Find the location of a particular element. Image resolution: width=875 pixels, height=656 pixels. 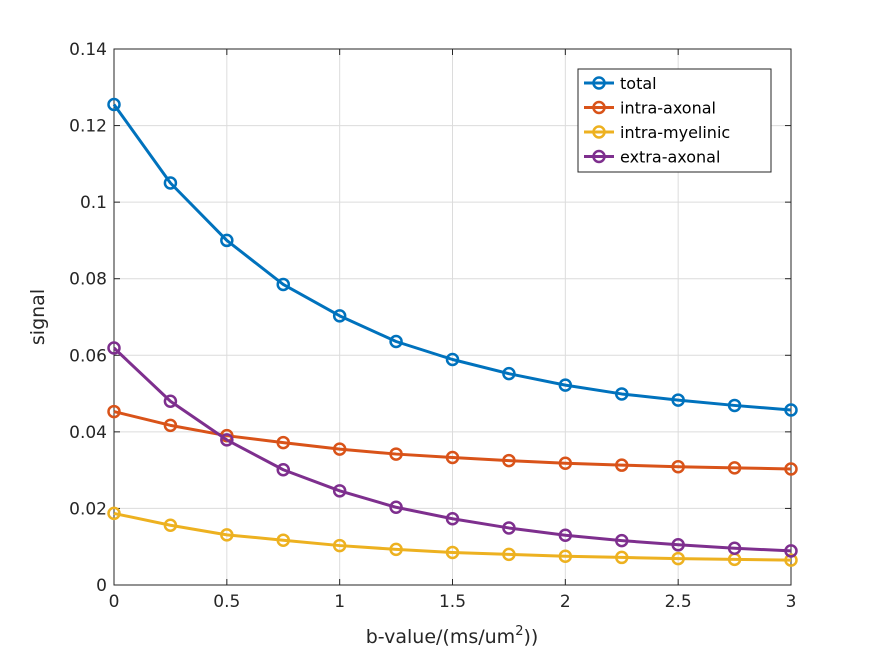

legend-label: extra-axonal is located at coordinates (670, 157).